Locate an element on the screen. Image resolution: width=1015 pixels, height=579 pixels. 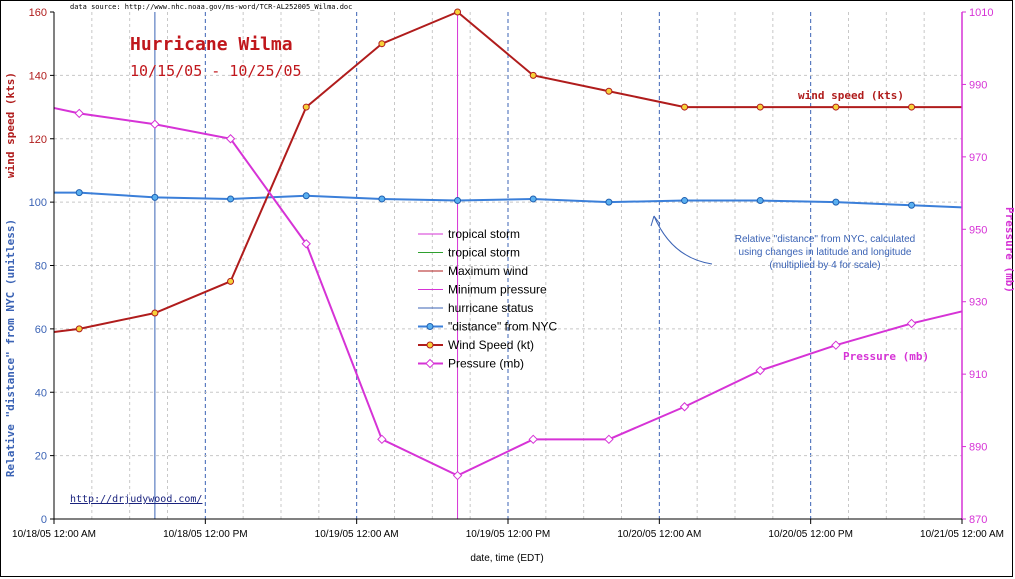
y-right-label: Pressure (mb) is located at coordinates (1009, 250).